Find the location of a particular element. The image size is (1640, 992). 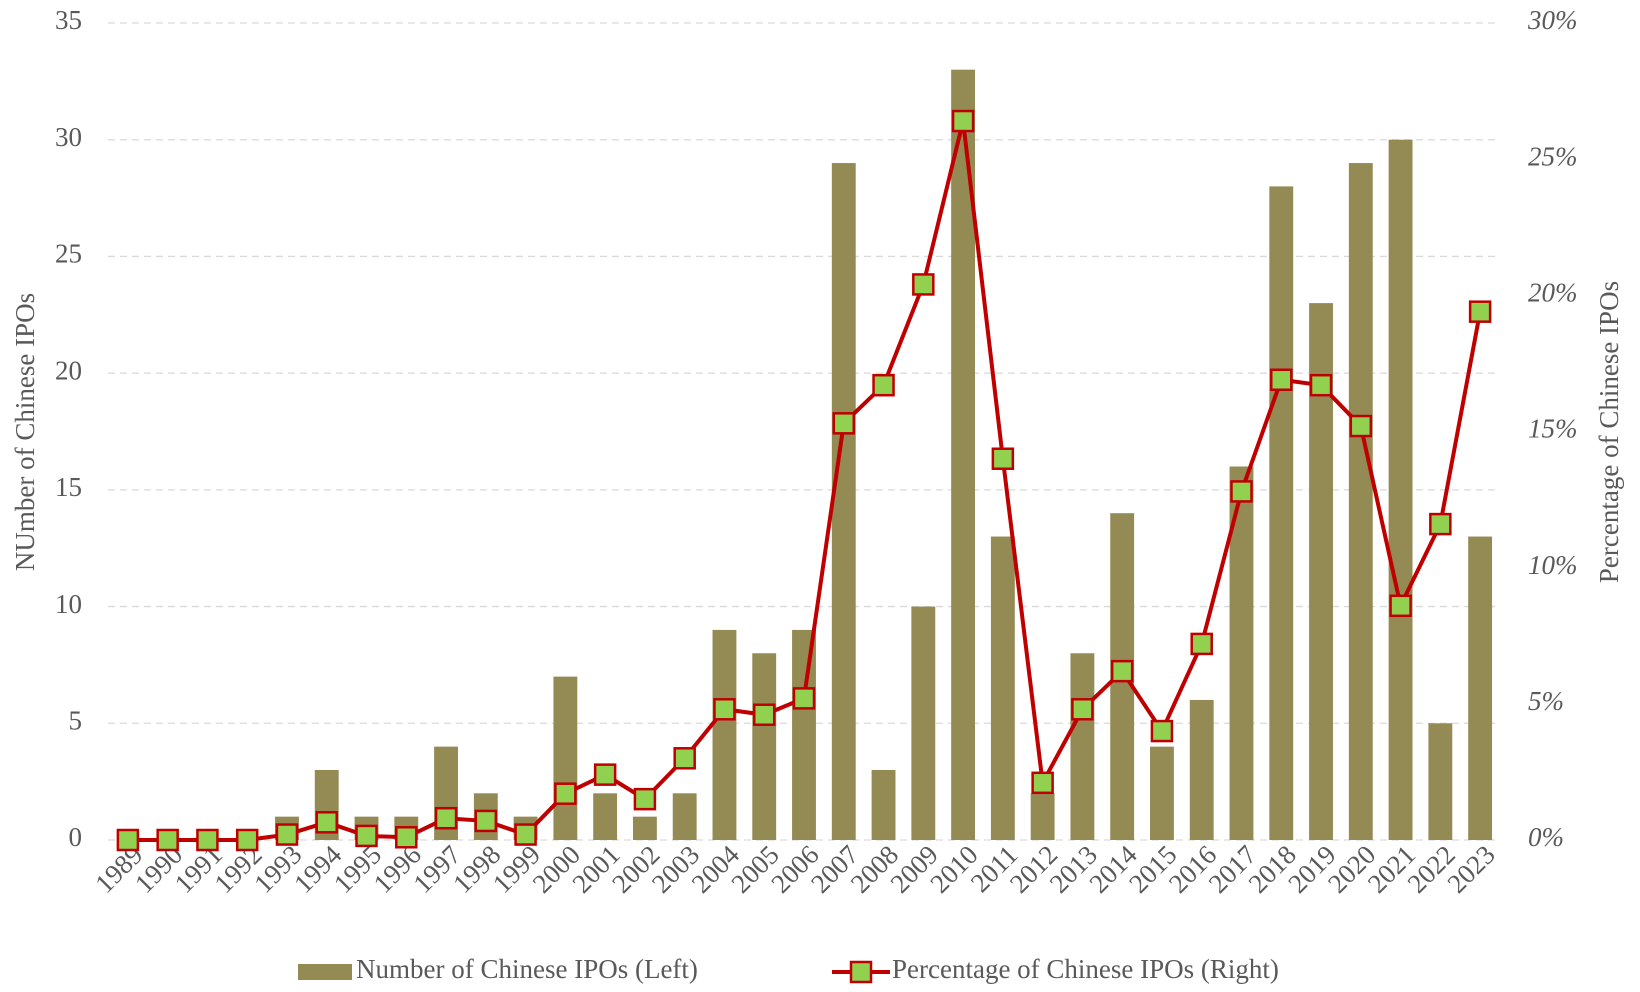

y-tick-label: 30 is located at coordinates (68, 137).